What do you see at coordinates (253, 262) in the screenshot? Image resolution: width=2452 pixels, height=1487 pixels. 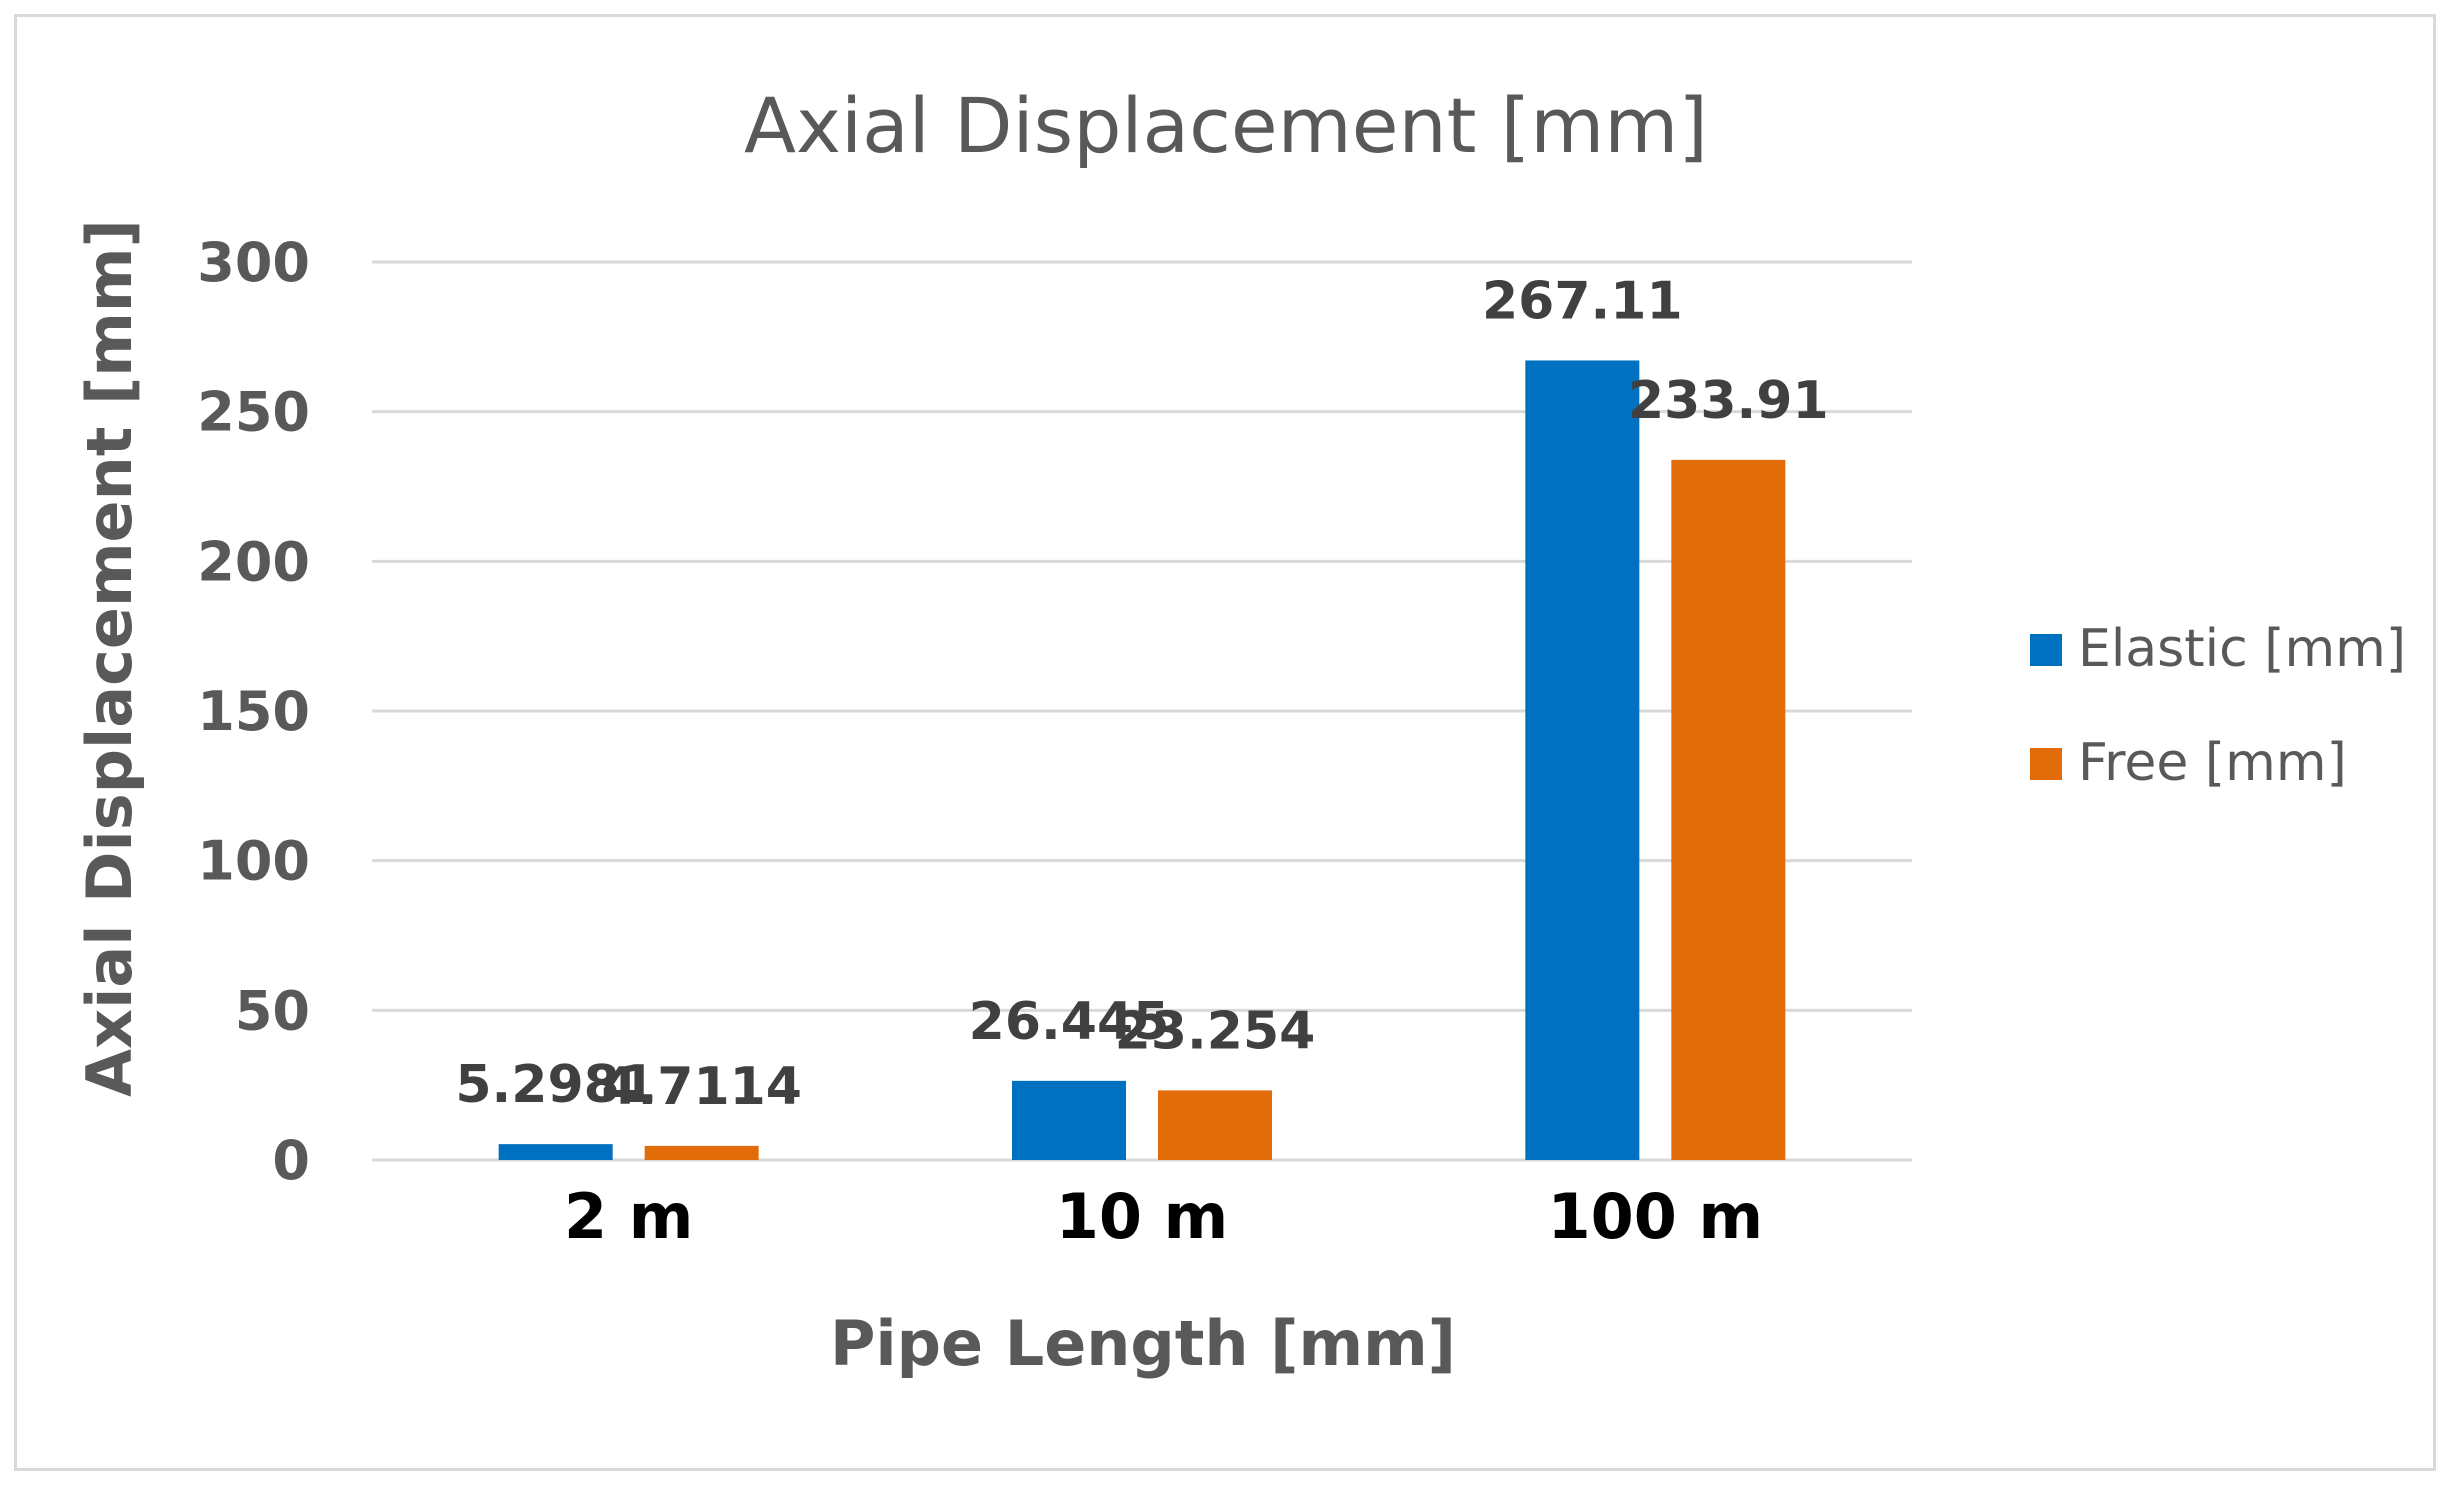 I see `y-tick-label: 300` at bounding box center [253, 262].